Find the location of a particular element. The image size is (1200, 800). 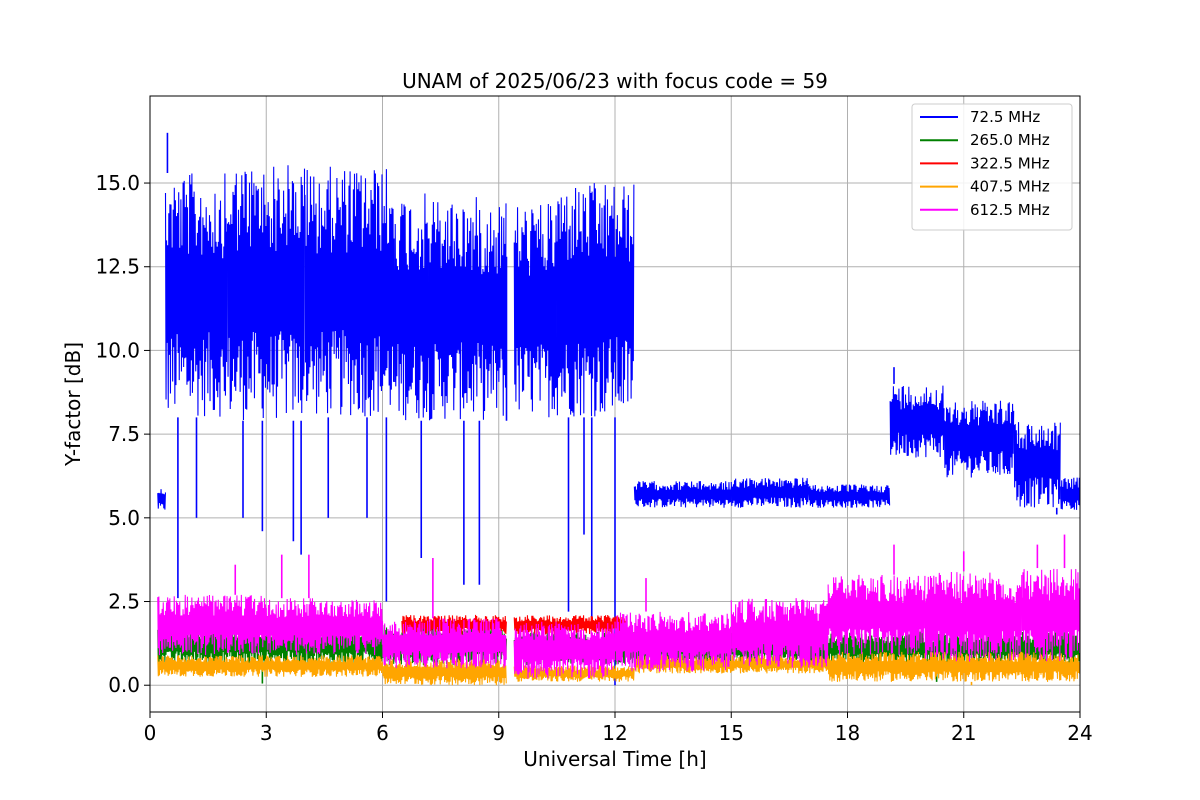

y-axis: 0.0 2.5 5.0 7.5 10.0 12.5 15.0 is located at coordinates (122, 434).